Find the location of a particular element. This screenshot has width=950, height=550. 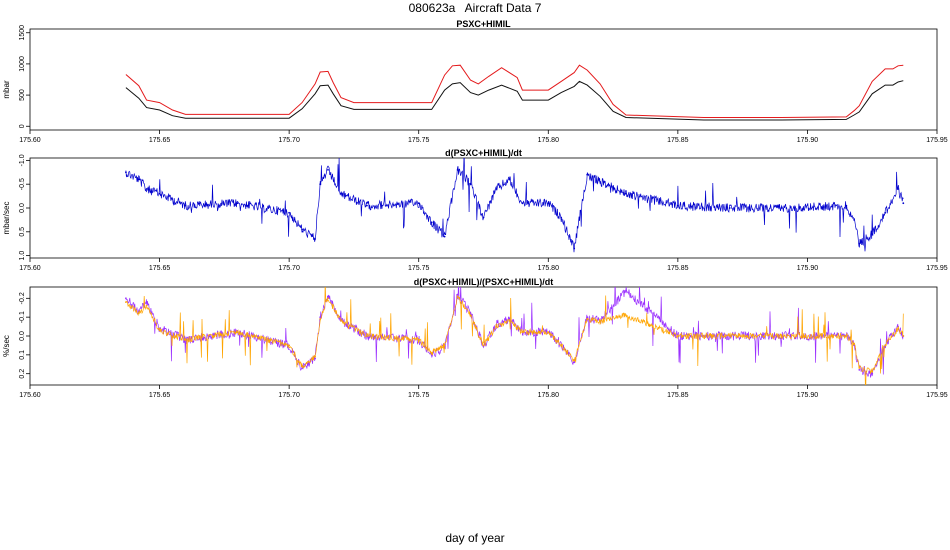

series-line-upper is located at coordinates (514, 91).